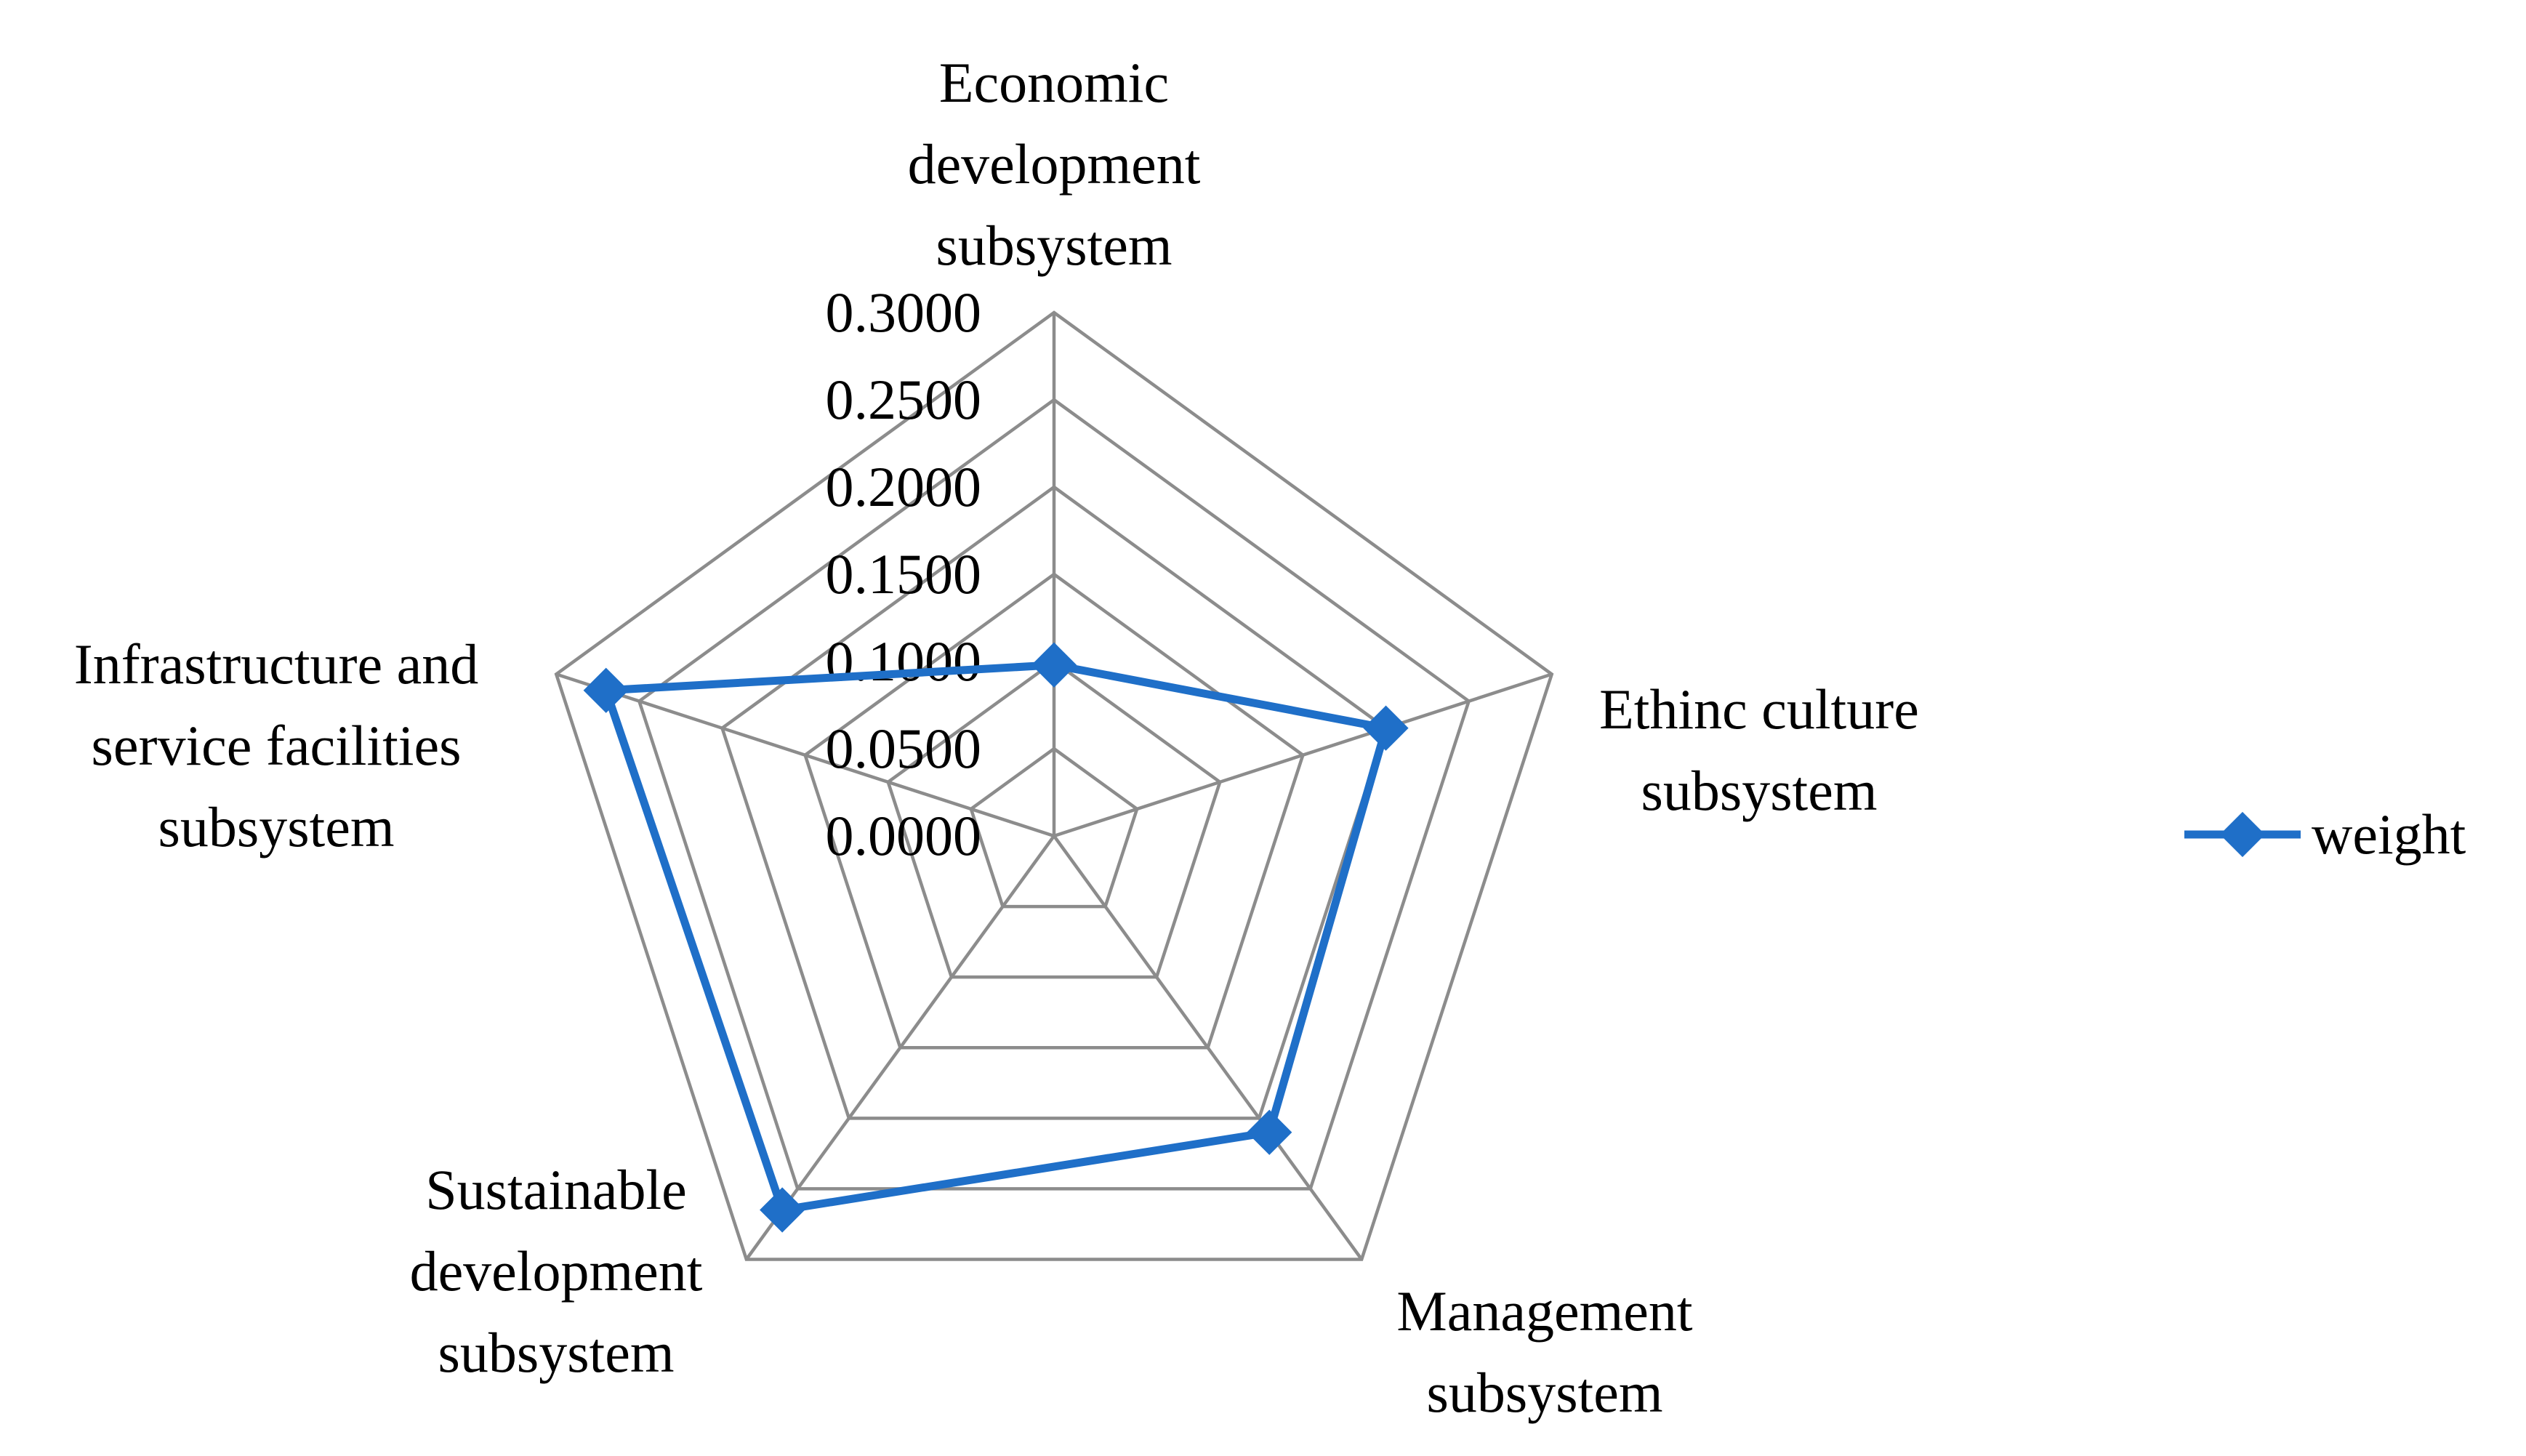 The width and height of the screenshot is (2526, 1456). Describe the element at coordinates (556, 1189) in the screenshot. I see `axis-label-line: Sustainable` at that location.